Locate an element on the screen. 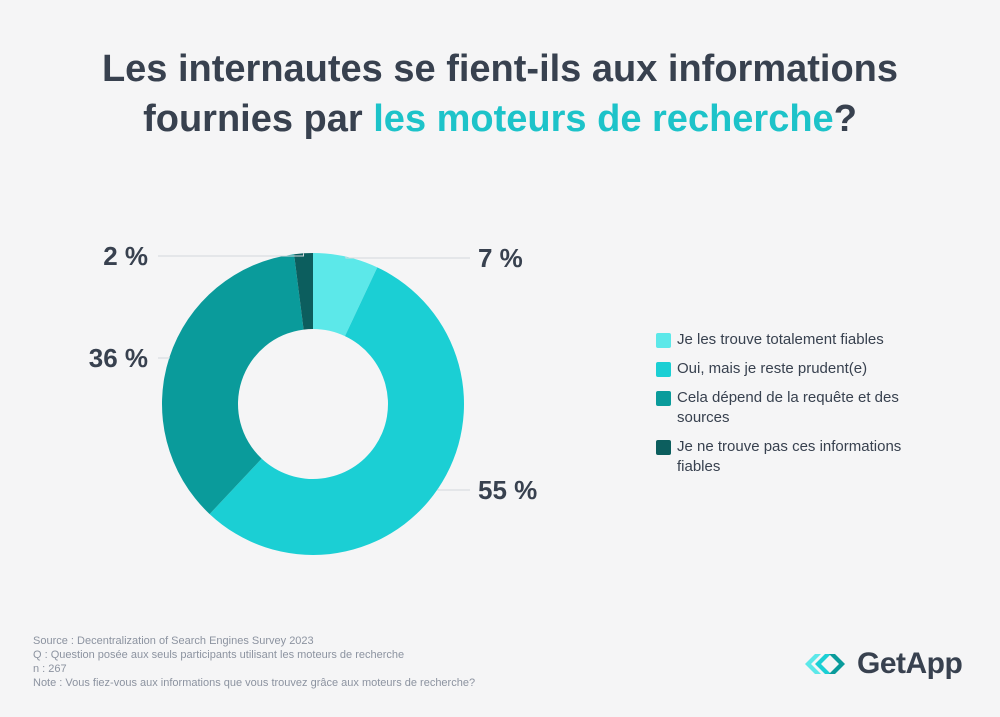 This screenshot has width=1000, height=717. legend-label: Oui, mais je reste prudent(e) is located at coordinates (772, 369).